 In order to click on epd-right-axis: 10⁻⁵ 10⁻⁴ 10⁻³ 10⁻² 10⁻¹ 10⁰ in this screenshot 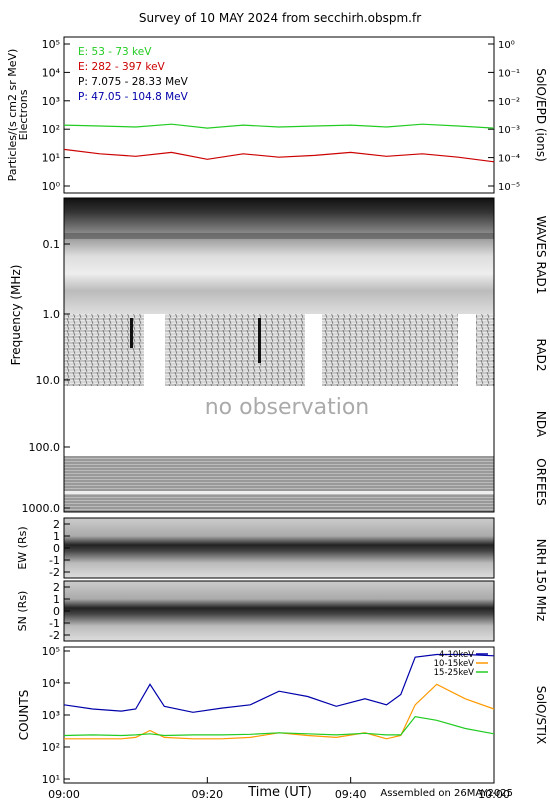, I will do `click(504, 116)`.